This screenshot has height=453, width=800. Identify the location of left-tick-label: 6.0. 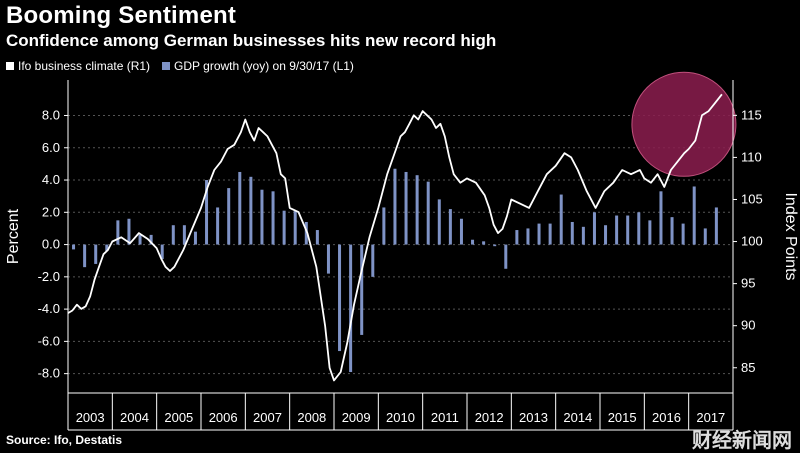
(51, 147).